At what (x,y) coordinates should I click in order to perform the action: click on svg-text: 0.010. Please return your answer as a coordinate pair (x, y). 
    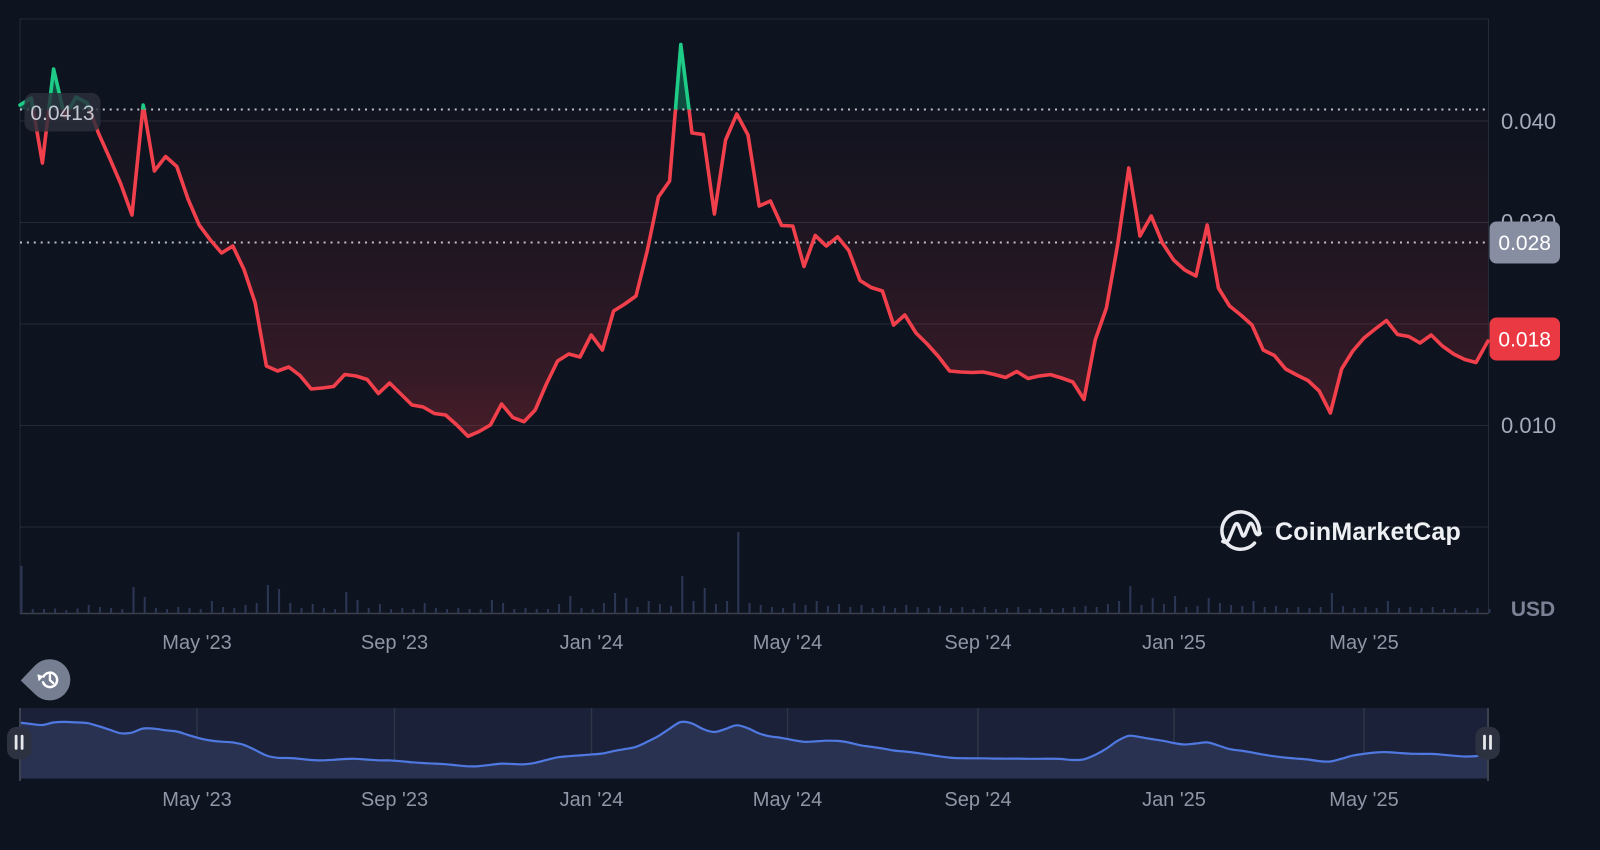
    Looking at the image, I should click on (1528, 425).